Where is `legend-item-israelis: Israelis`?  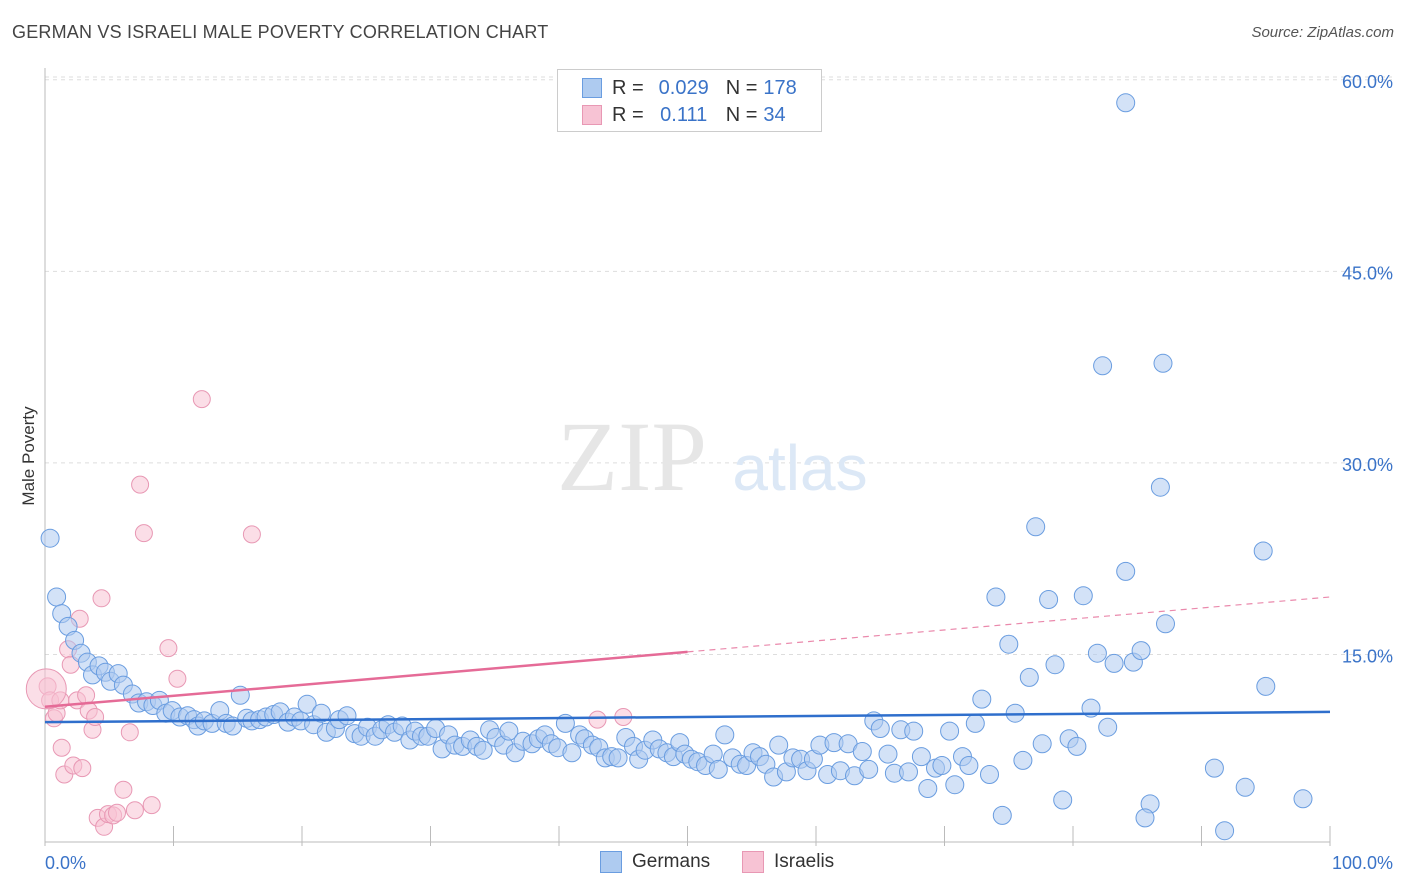
legend-item-israelis: Israelis is located at coordinates (788, 862).